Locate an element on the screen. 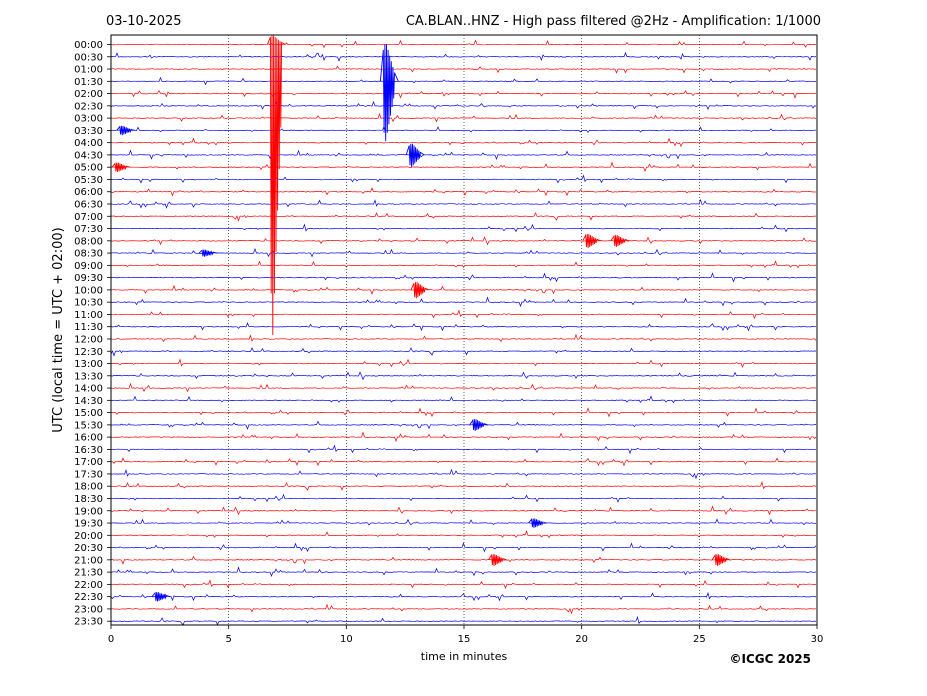 This screenshot has height=696, width=927. y-tick-label-1730: 17:30 is located at coordinates (88, 474).